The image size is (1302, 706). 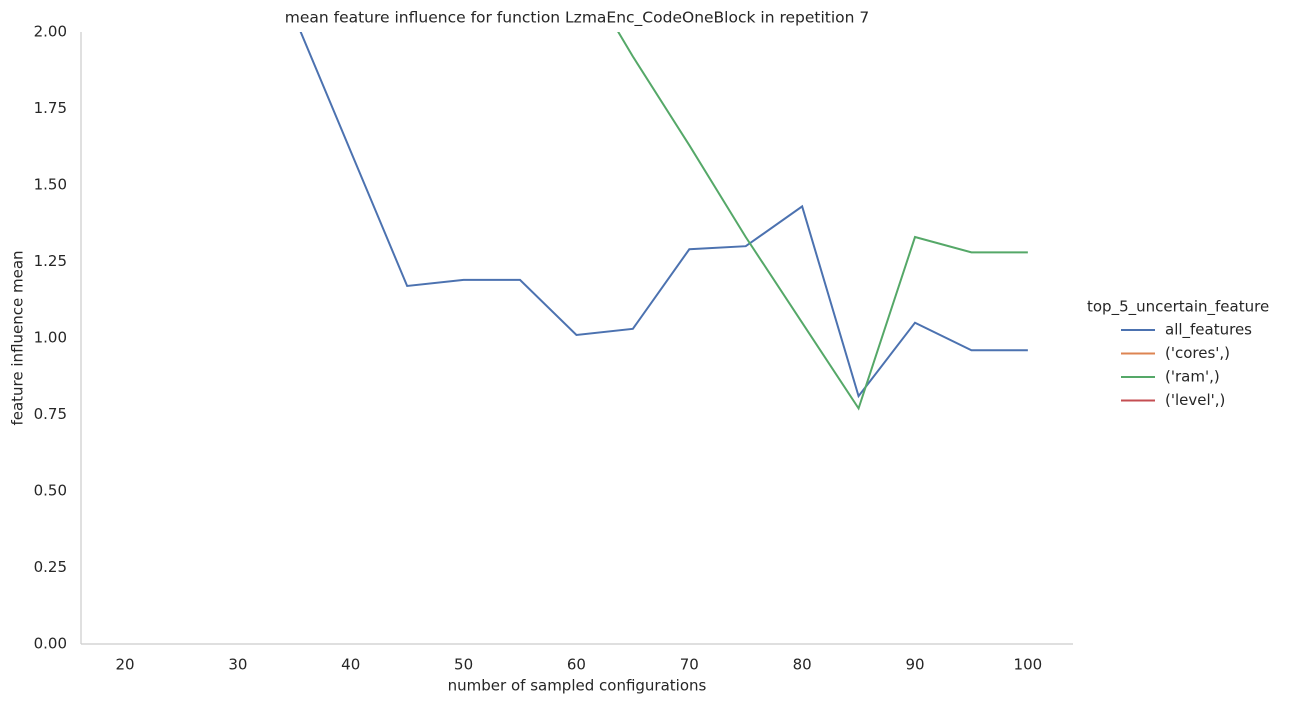 I want to click on y-tick-label: 2.00, so click(x=50, y=32).